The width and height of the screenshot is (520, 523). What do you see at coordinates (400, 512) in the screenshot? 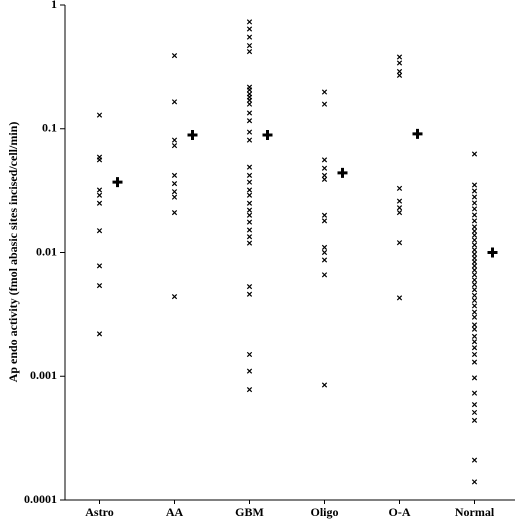
I see `x-tick-label: O-A` at bounding box center [400, 512].